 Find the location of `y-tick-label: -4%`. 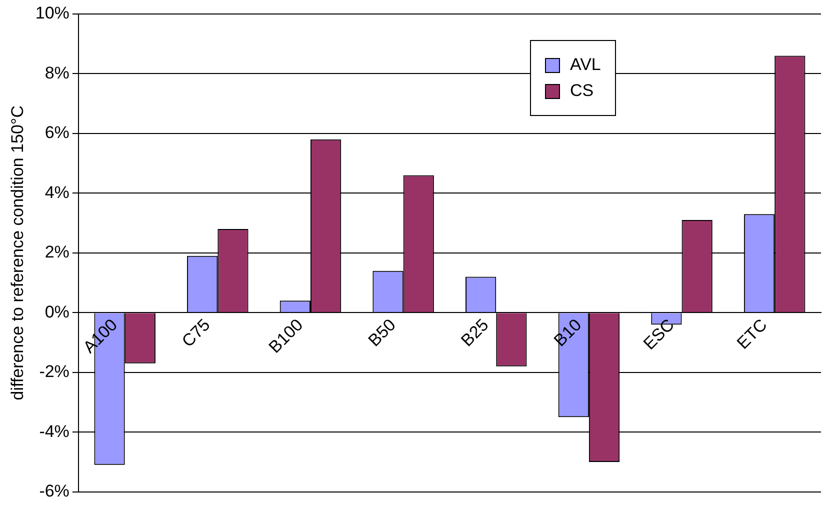

y-tick-label: -4% is located at coordinates (54, 431).